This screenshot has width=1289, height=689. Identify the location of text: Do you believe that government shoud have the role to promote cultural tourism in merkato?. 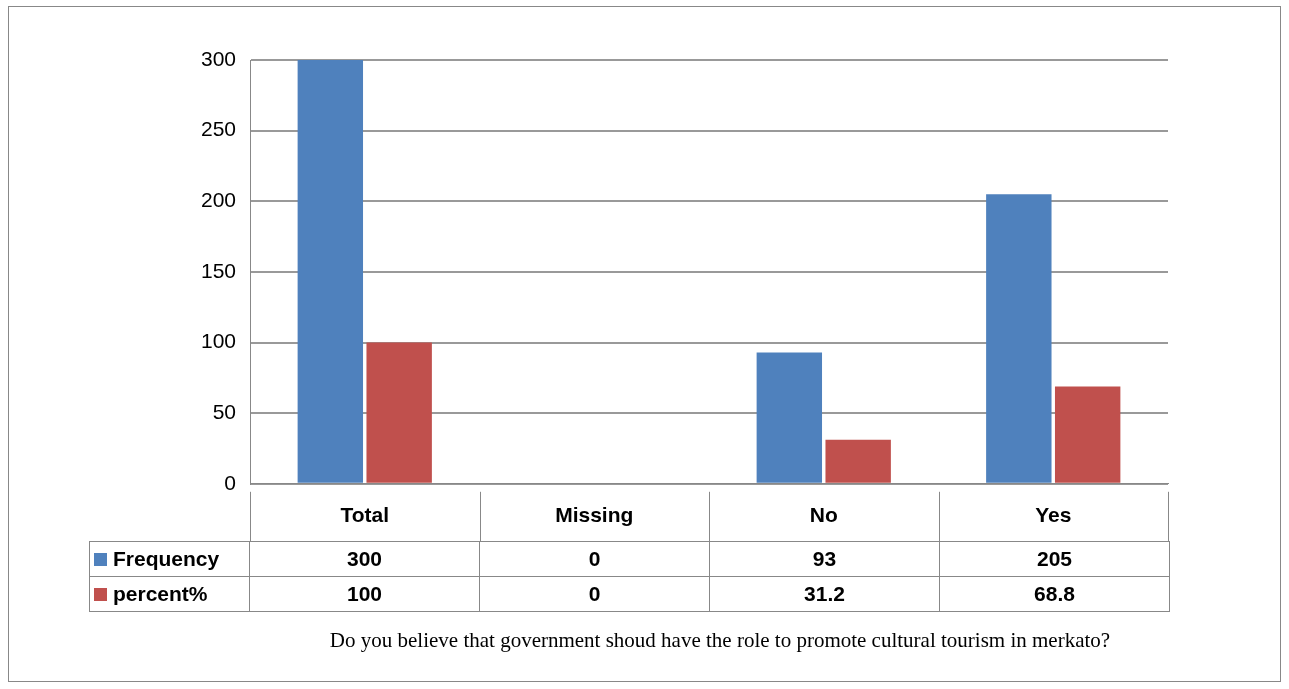
(720, 640).